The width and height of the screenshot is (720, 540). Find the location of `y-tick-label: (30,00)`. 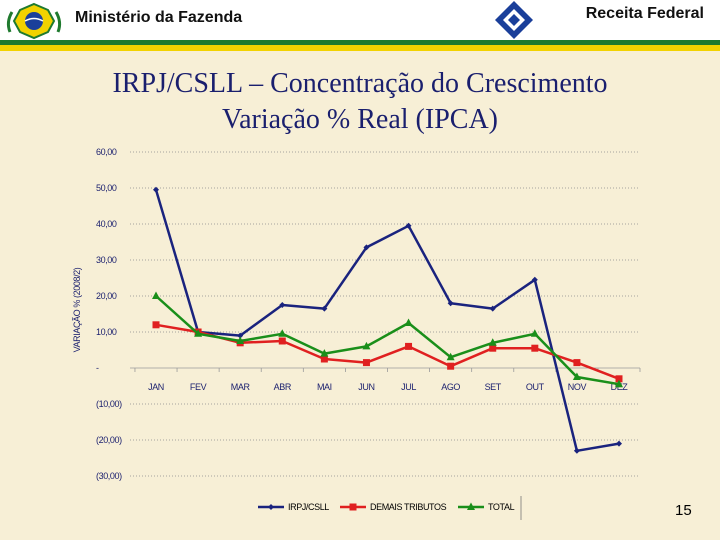

y-tick-label: (30,00) is located at coordinates (109, 476).